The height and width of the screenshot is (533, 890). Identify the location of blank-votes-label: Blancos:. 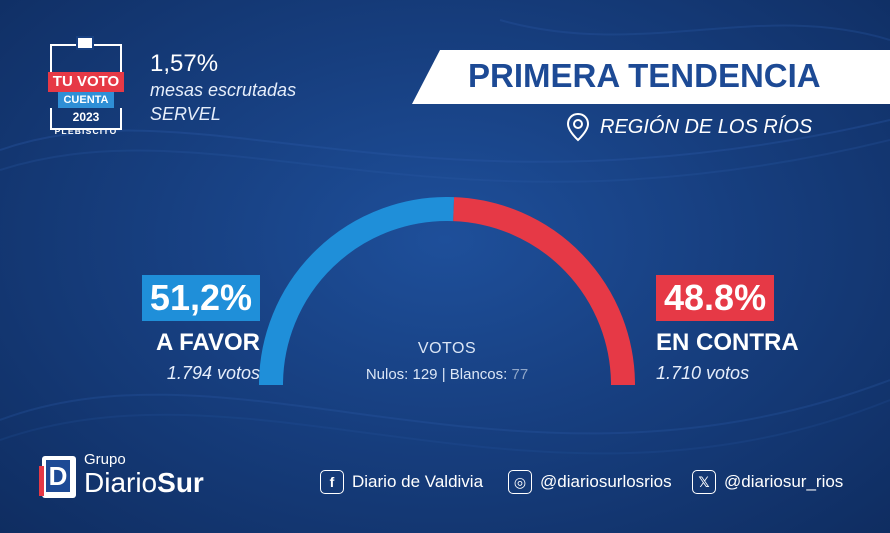
(478, 374).